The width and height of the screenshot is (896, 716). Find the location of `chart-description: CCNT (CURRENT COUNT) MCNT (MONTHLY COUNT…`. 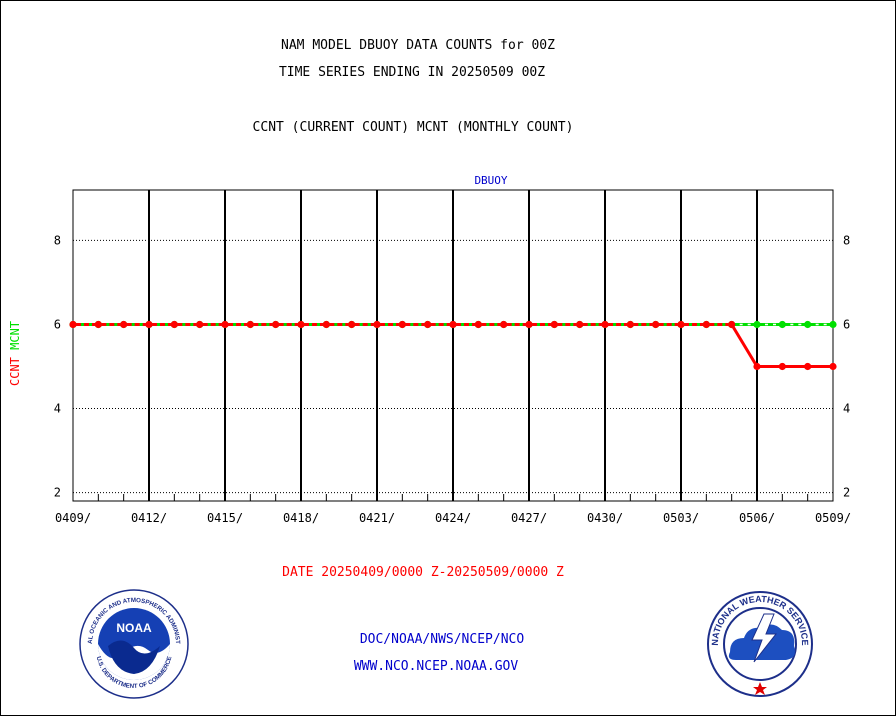

chart-description: CCNT (CURRENT COUNT) MCNT (MONTHLY COUNT… is located at coordinates (413, 127).